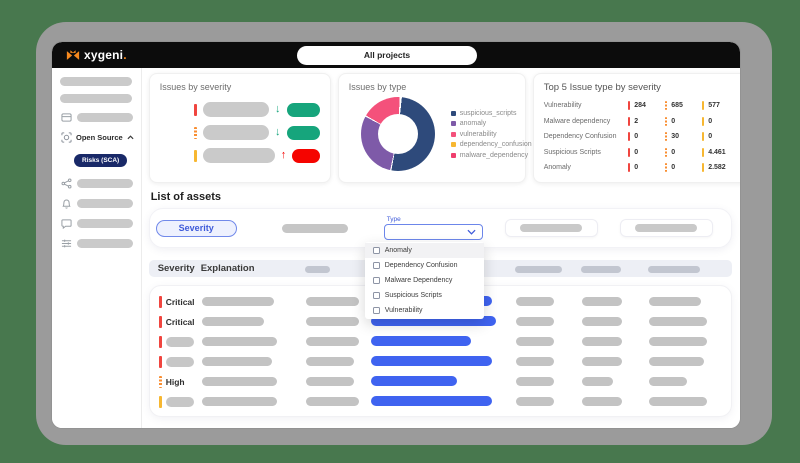 The image size is (800, 463). What do you see at coordinates (66, 137) in the screenshot?
I see `scan-target-icon` at bounding box center [66, 137].